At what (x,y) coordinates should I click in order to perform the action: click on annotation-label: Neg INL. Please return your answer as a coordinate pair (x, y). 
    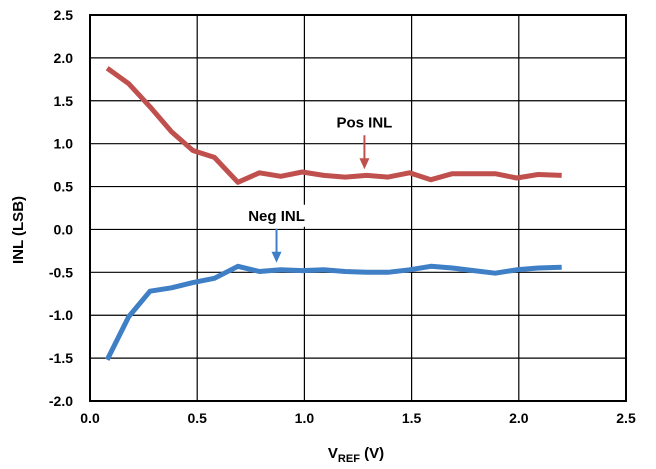
    Looking at the image, I should click on (276, 216).